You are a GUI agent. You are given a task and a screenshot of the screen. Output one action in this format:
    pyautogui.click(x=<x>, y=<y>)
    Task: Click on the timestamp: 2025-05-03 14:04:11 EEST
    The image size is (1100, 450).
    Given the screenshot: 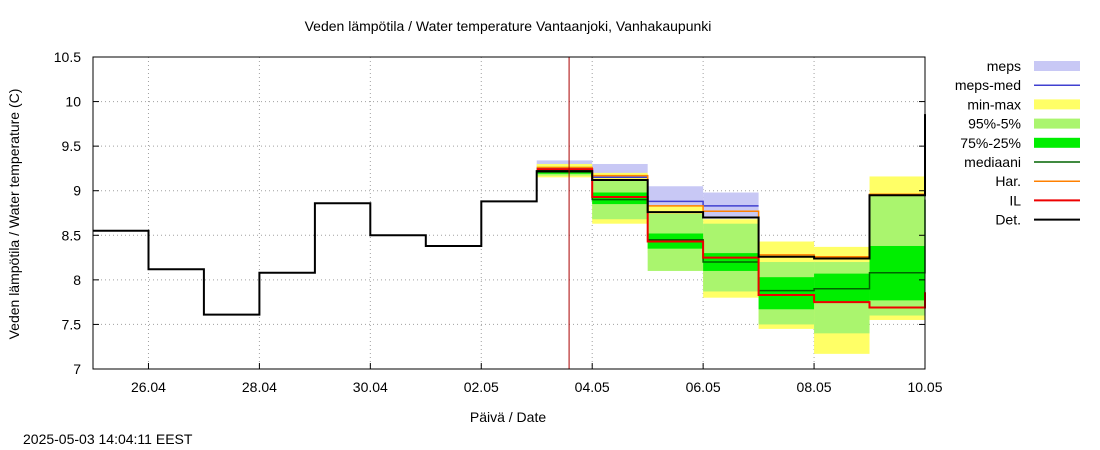 What is the action you would take?
    pyautogui.click(x=108, y=439)
    